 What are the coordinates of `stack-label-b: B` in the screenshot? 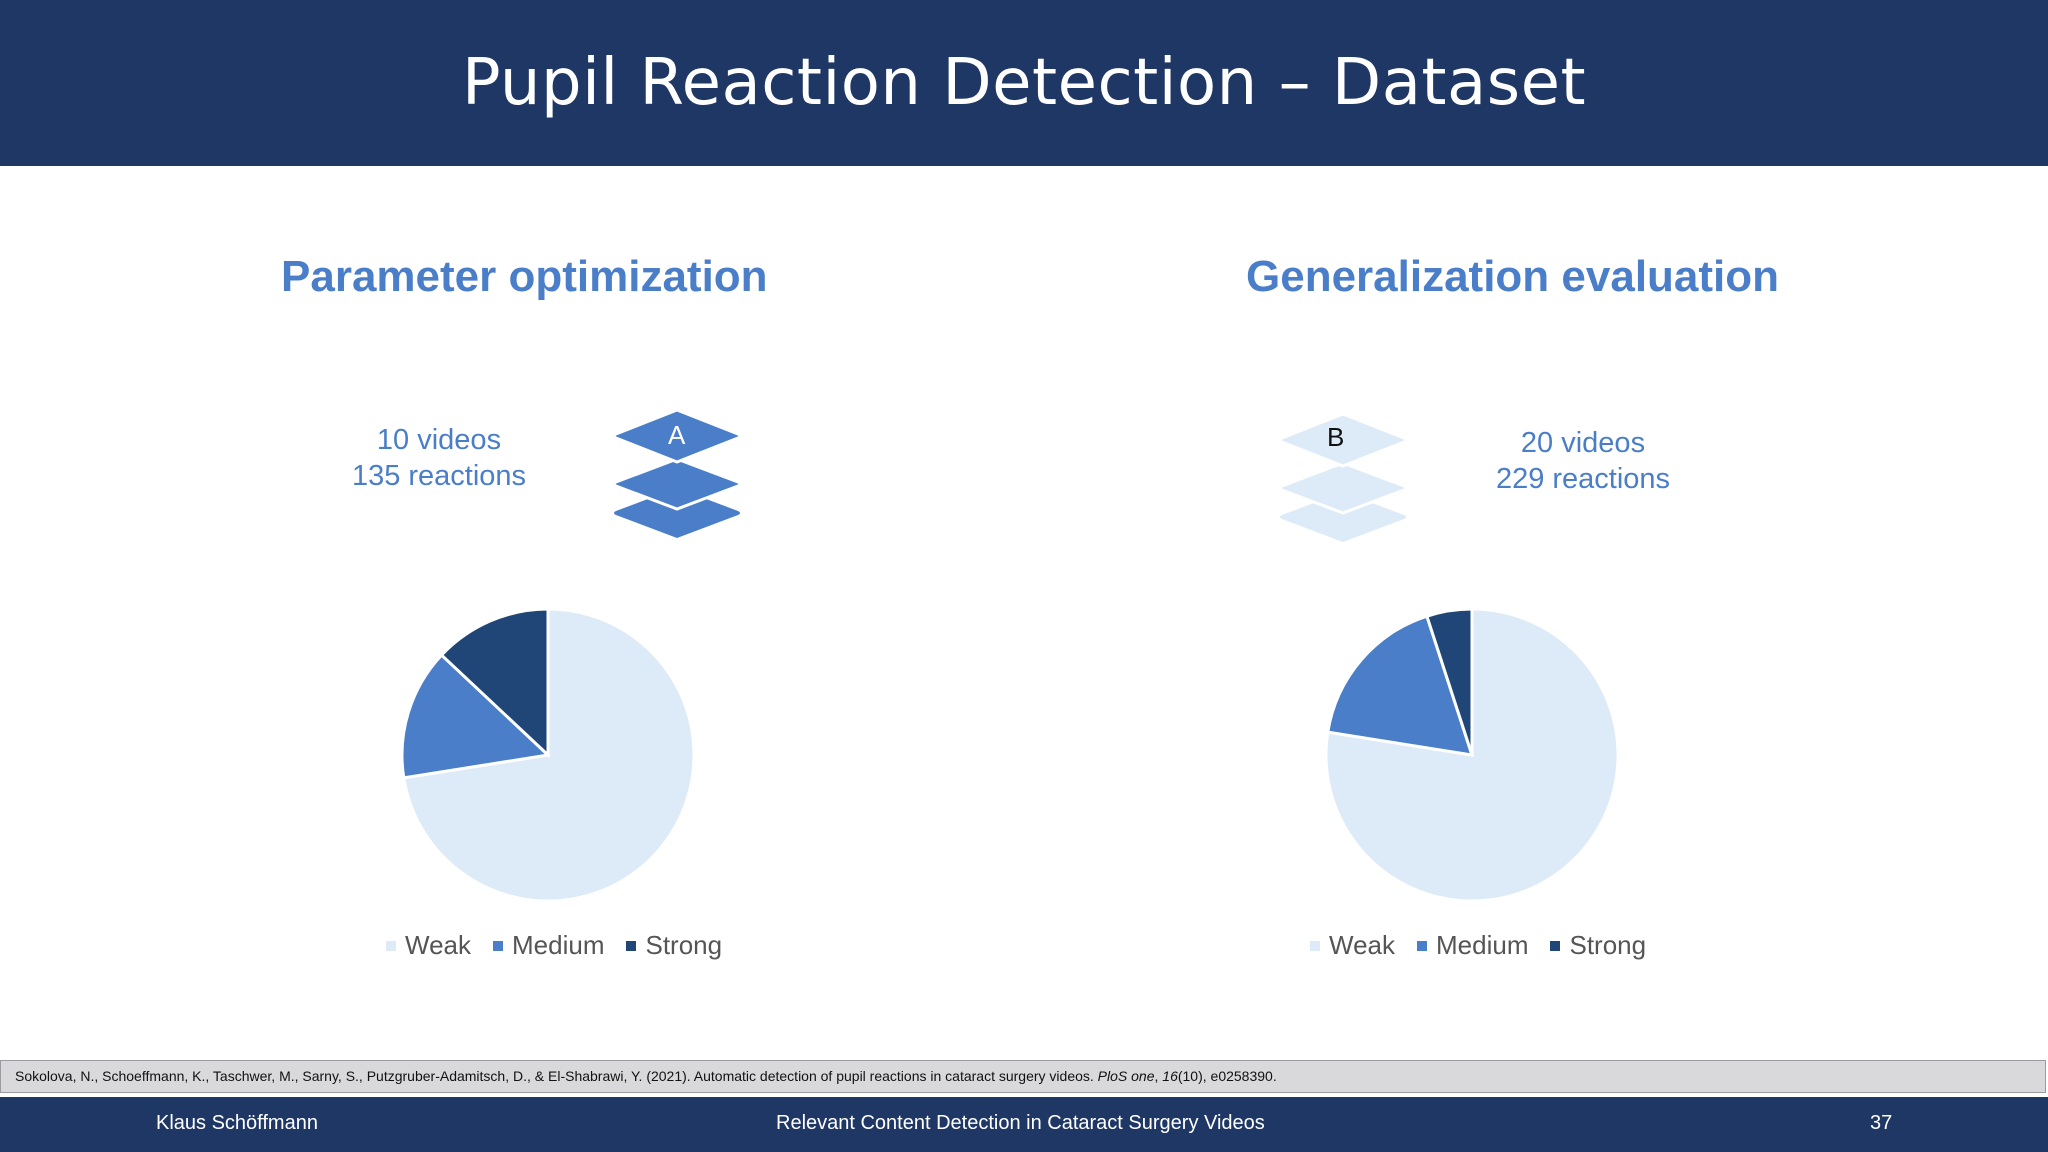 It's located at (1335, 437).